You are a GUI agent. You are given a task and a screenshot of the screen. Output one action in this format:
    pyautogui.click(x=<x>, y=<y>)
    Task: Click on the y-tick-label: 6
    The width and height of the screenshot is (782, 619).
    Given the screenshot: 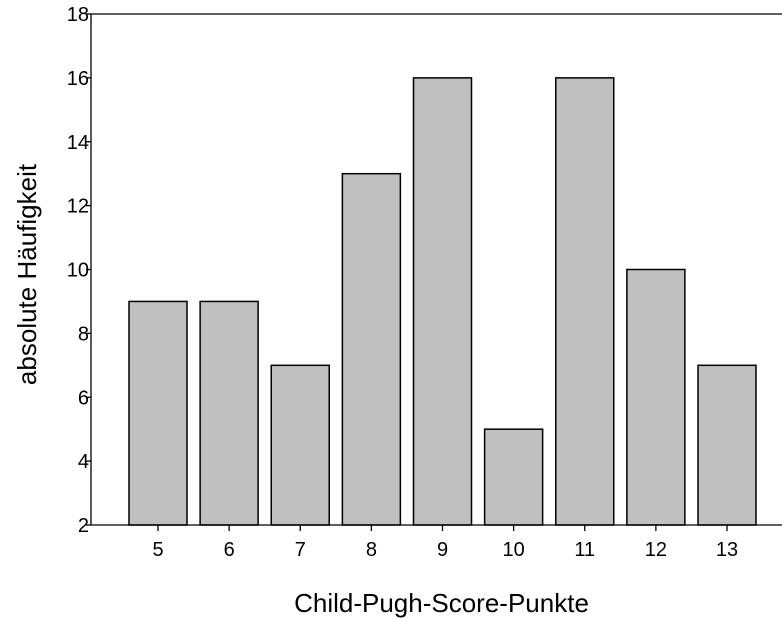 What is the action you would take?
    pyautogui.click(x=83, y=398)
    